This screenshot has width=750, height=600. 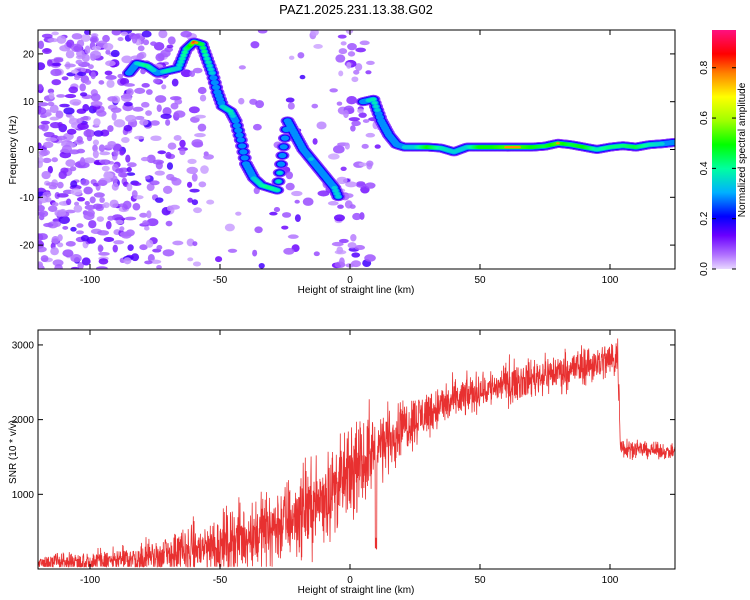 I want to click on snr-y-tick-label: 1000, so click(x=23, y=495).